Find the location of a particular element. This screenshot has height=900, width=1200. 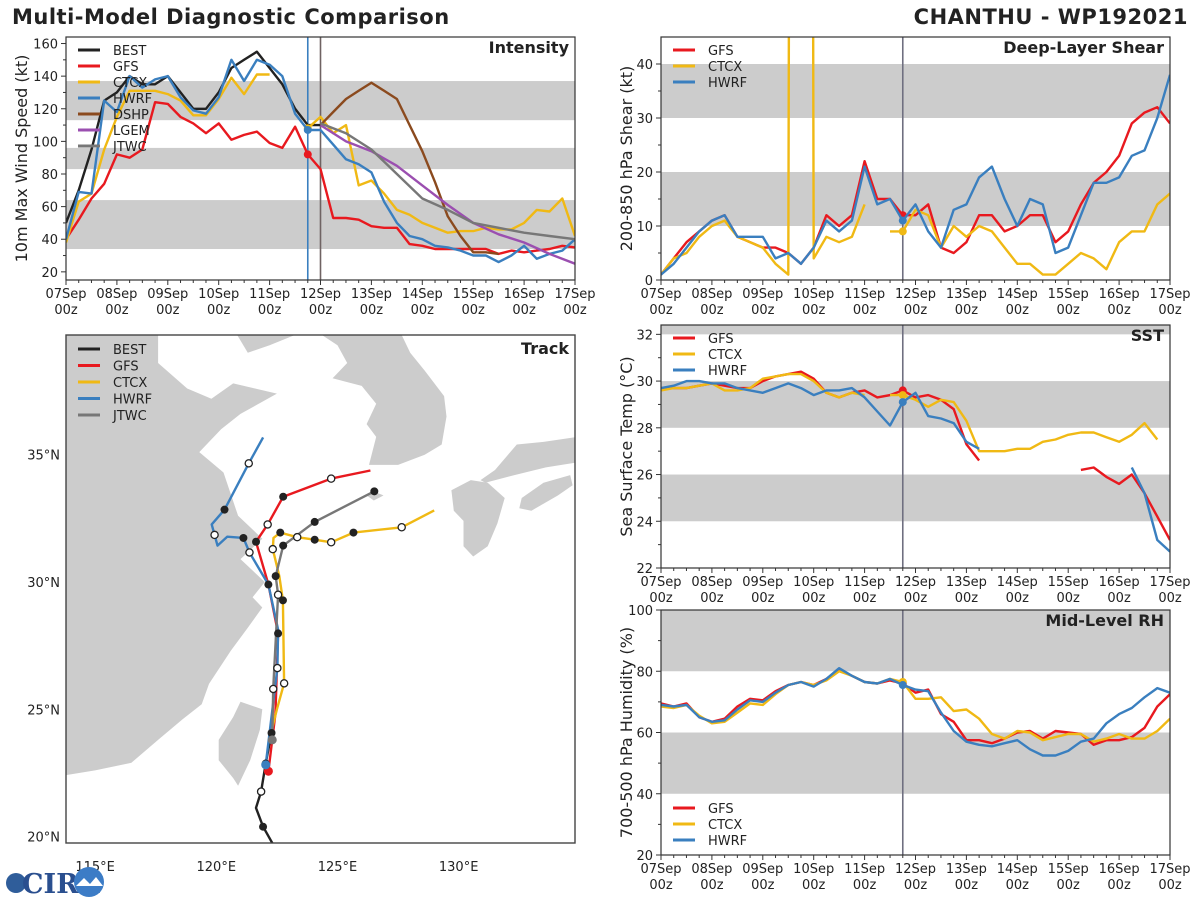

x-tick-day: 10Sep is located at coordinates (813, 582).